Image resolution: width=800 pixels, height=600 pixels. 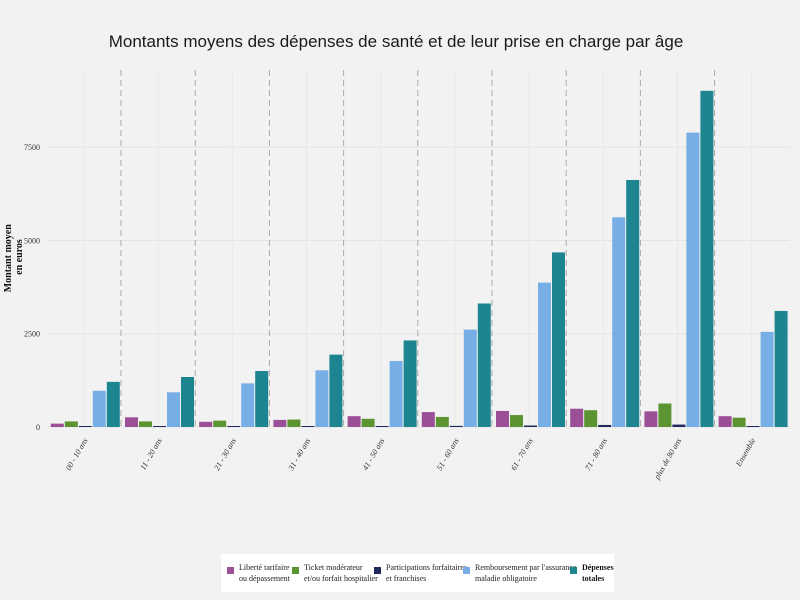 I want to click on bar-remboursement-par-l-assurance-maladie-obligatoire-21-30-ans, so click(x=248, y=405).